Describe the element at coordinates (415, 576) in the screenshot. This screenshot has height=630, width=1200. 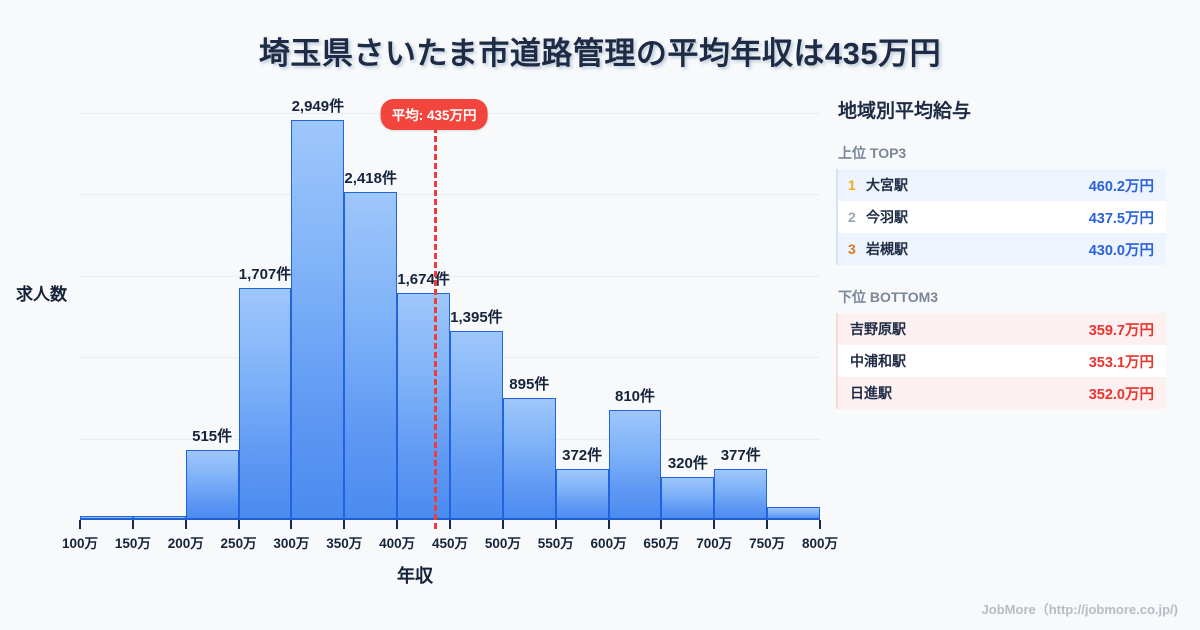
I see `x-axis-title: 年収` at that location.